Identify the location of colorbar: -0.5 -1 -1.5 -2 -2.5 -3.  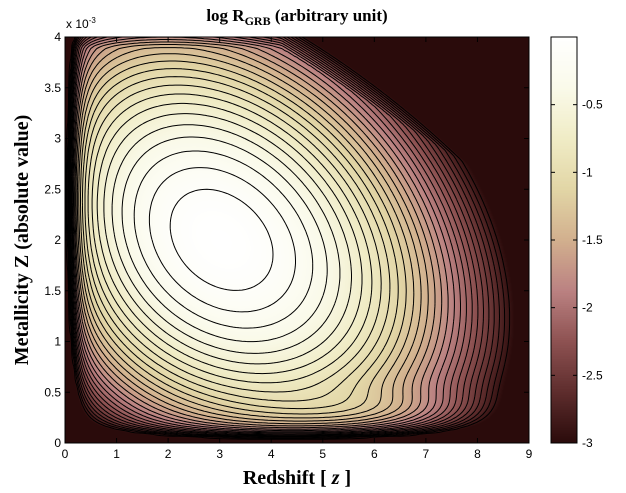
(576, 243).